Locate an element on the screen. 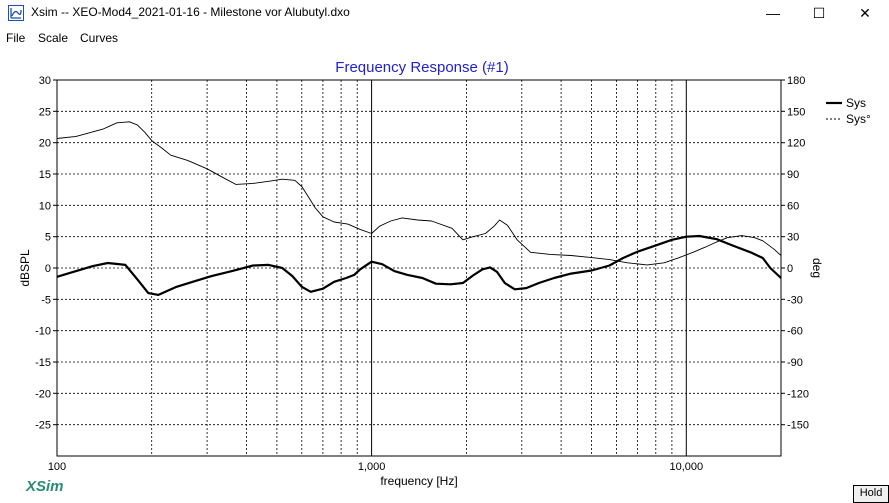 The image size is (889, 503). y-tick-label: 25 is located at coordinates (45, 112).